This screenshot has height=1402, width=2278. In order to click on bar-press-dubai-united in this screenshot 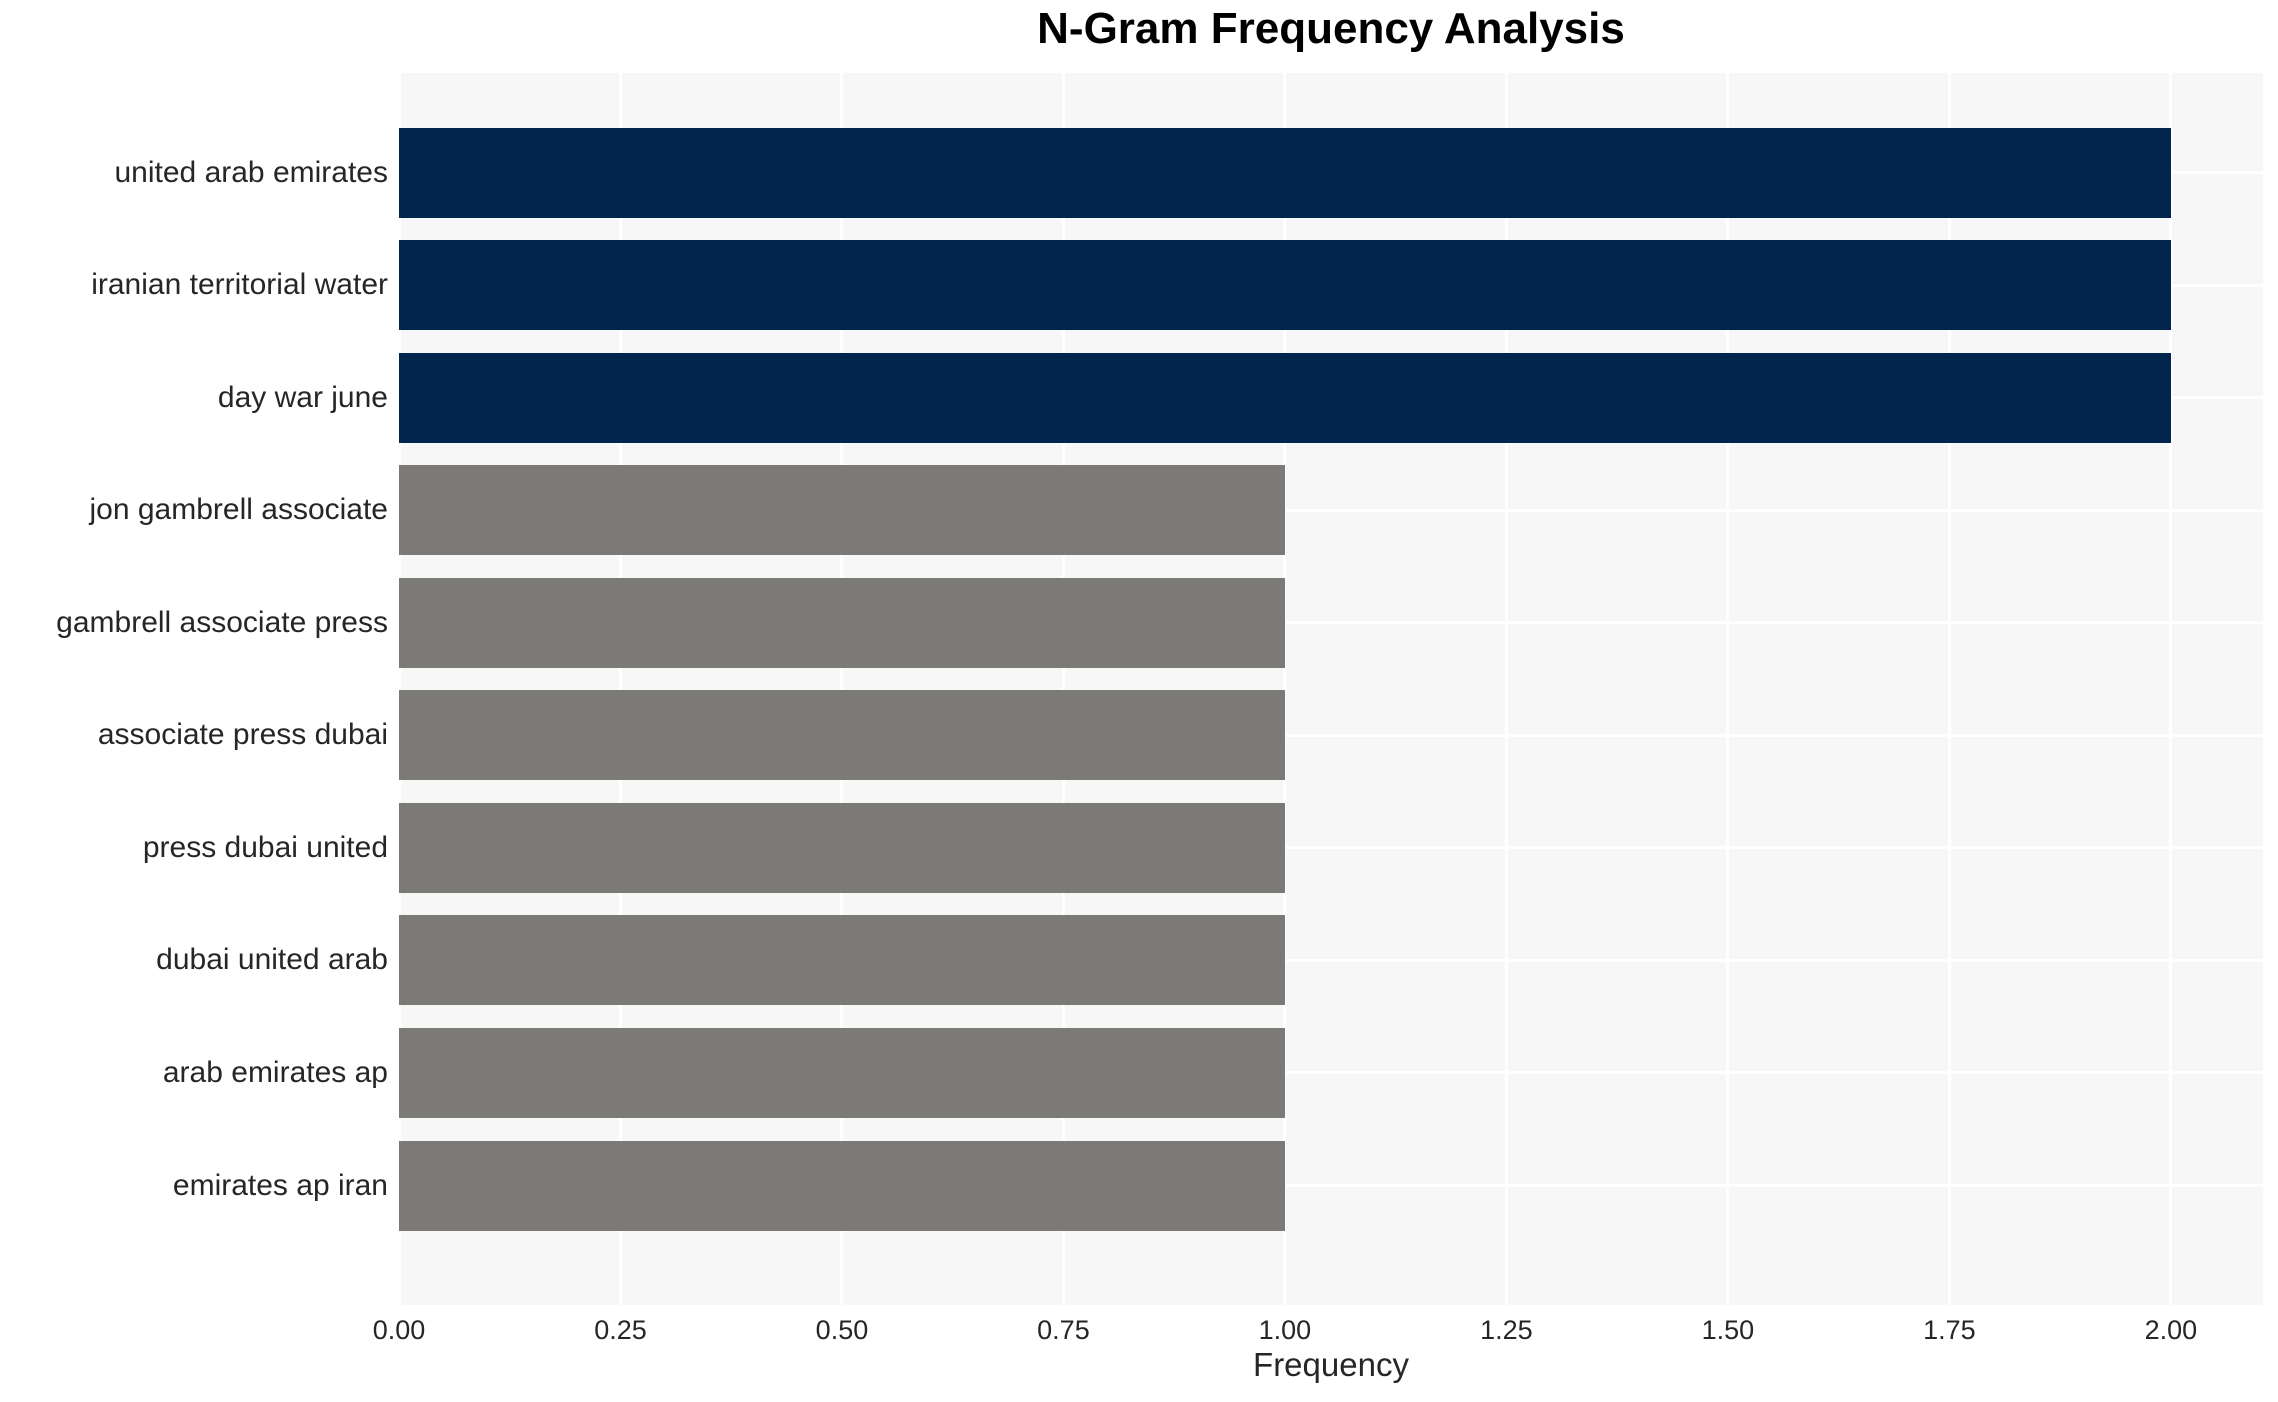, I will do `click(842, 847)`.